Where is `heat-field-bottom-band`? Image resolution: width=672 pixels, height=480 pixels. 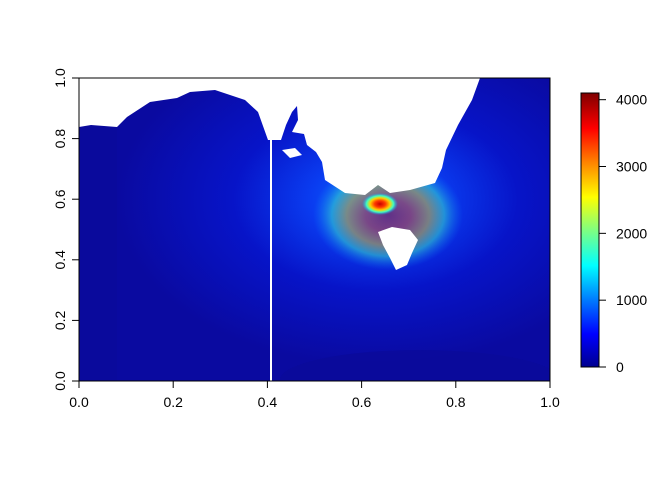
heat-field-bottom-band is located at coordinates (415, 365).